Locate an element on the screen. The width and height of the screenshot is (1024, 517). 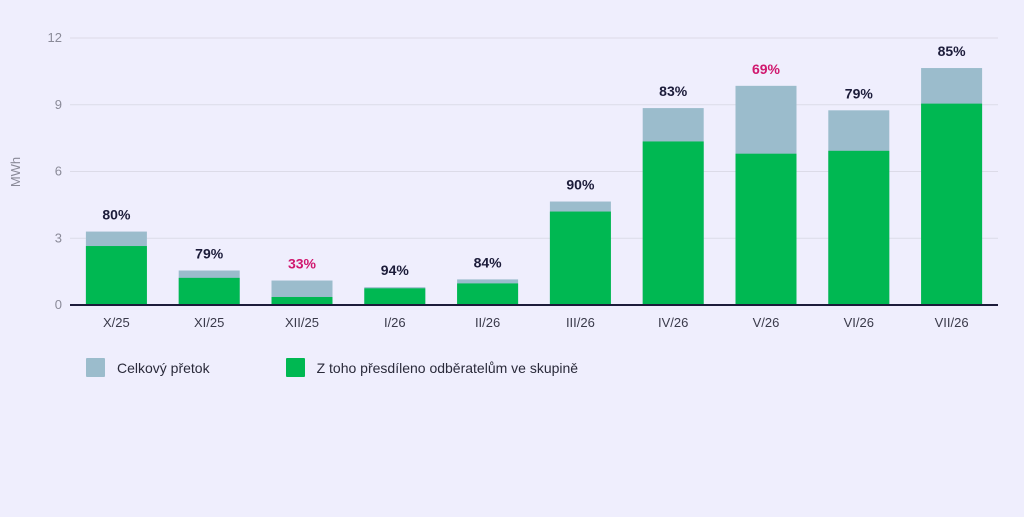
x-tick-label-2: XII/25 is located at coordinates (302, 322).